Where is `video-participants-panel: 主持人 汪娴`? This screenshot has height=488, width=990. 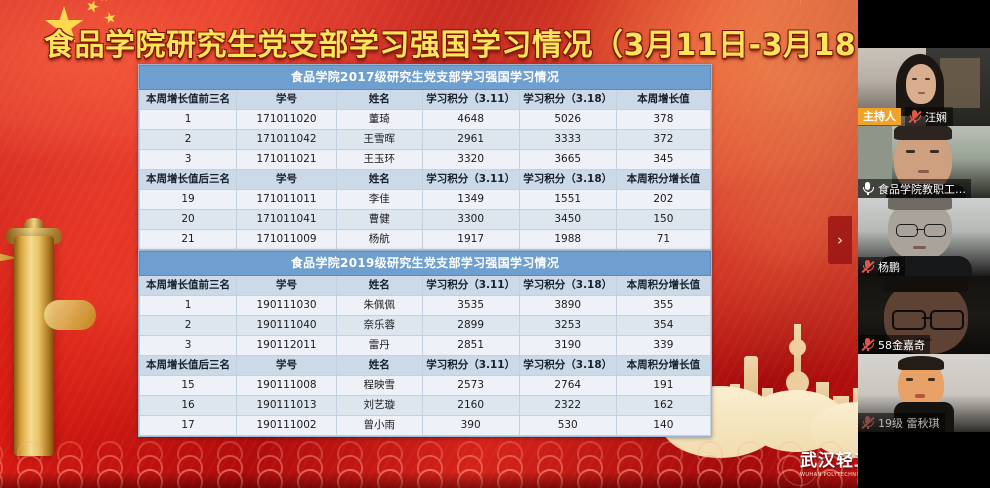
video-participants-panel: 主持人 汪娴 is located at coordinates (924, 244).